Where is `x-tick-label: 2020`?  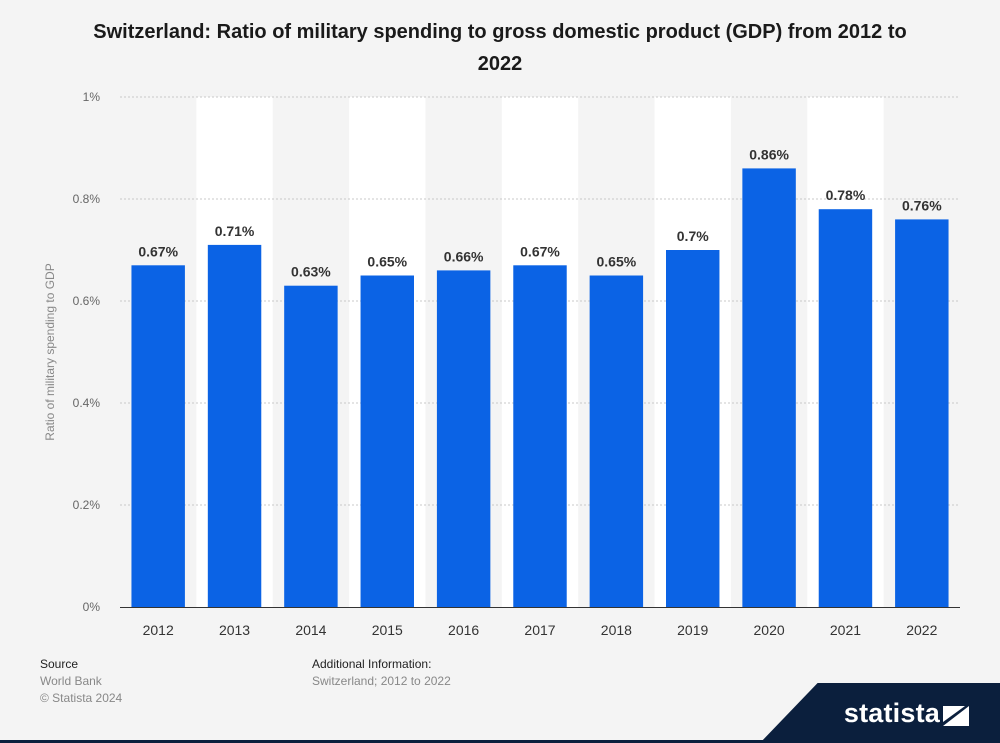
x-tick-label: 2020 is located at coordinates (769, 630).